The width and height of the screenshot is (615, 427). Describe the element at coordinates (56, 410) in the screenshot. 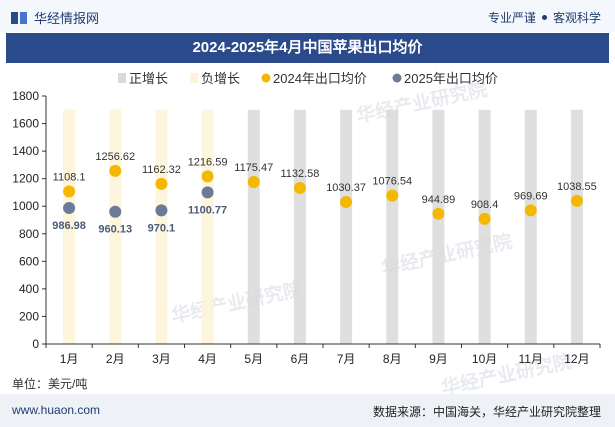

I see `website-link: www.huaon.com` at that location.